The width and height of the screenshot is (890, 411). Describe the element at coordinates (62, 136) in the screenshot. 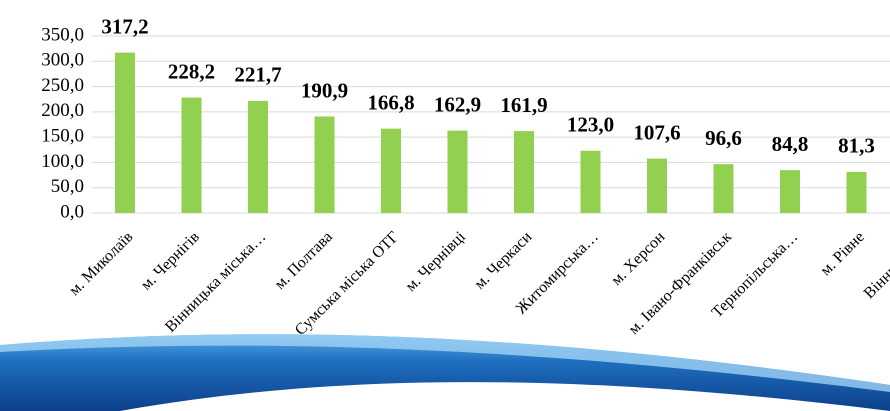

I see `y-tick-label: 150,0` at that location.